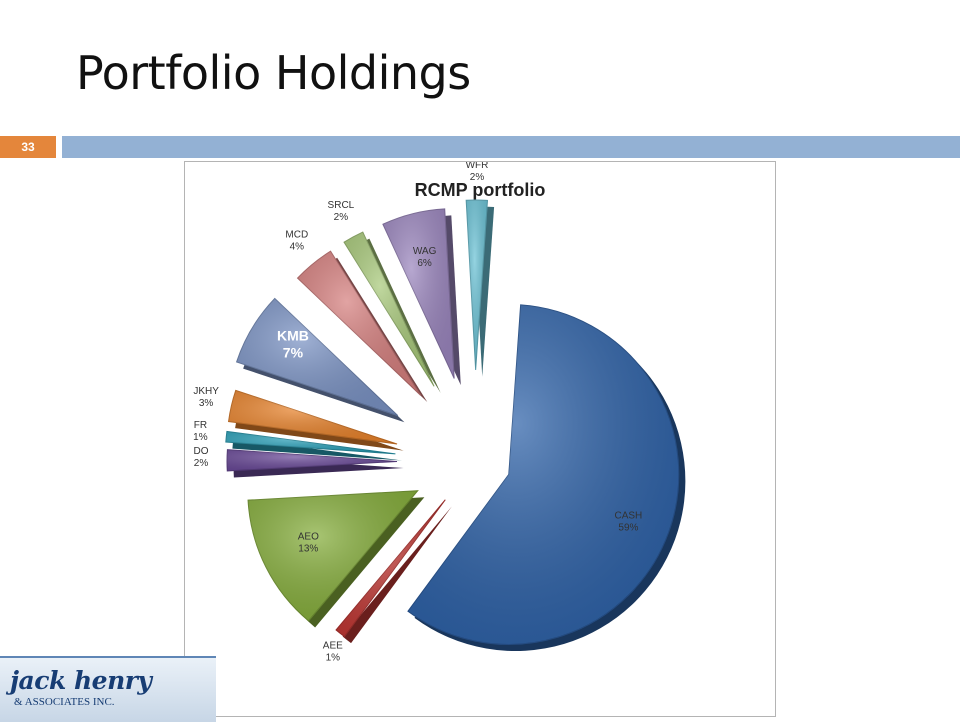  Describe the element at coordinates (341, 205) in the screenshot. I see `slice-label-srcl: SRCL` at that location.